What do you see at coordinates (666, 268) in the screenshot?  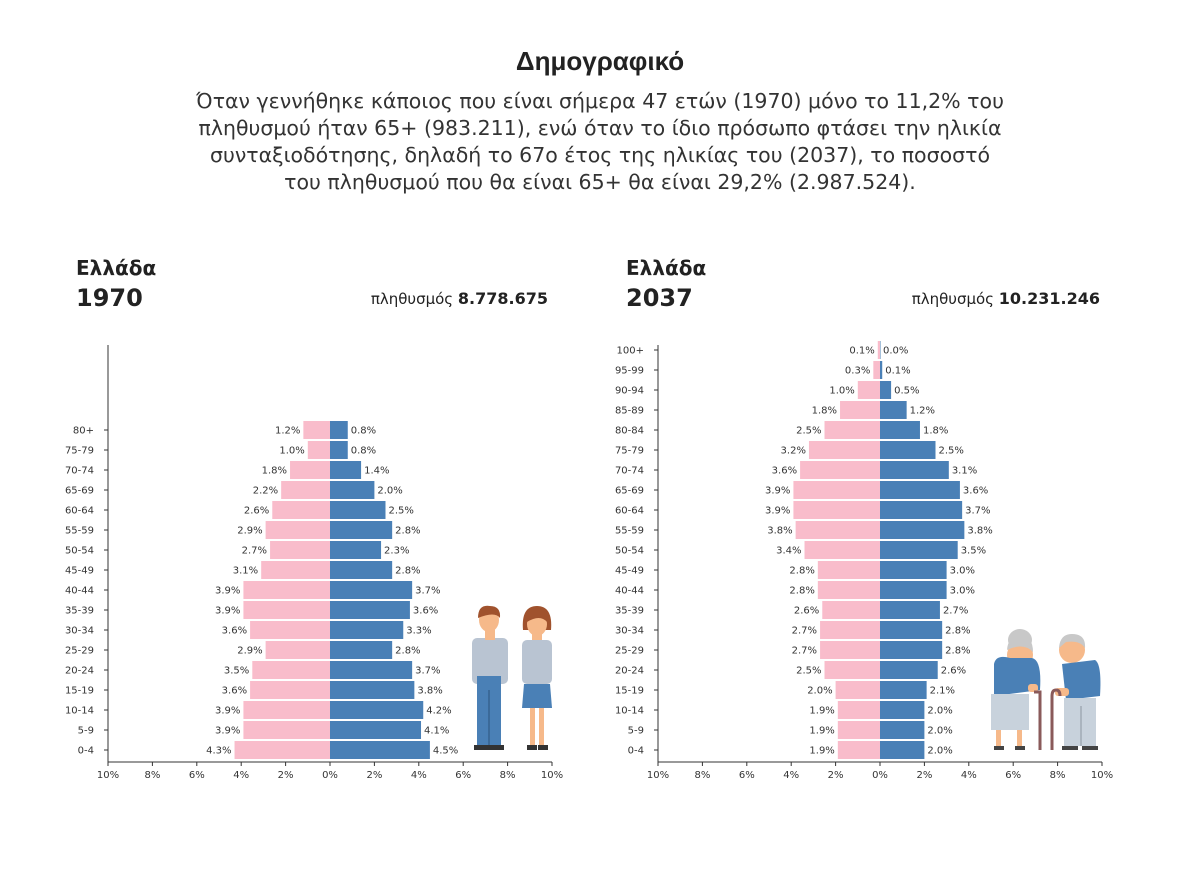 I see `panel-2037-country: Ελλάδα` at bounding box center [666, 268].